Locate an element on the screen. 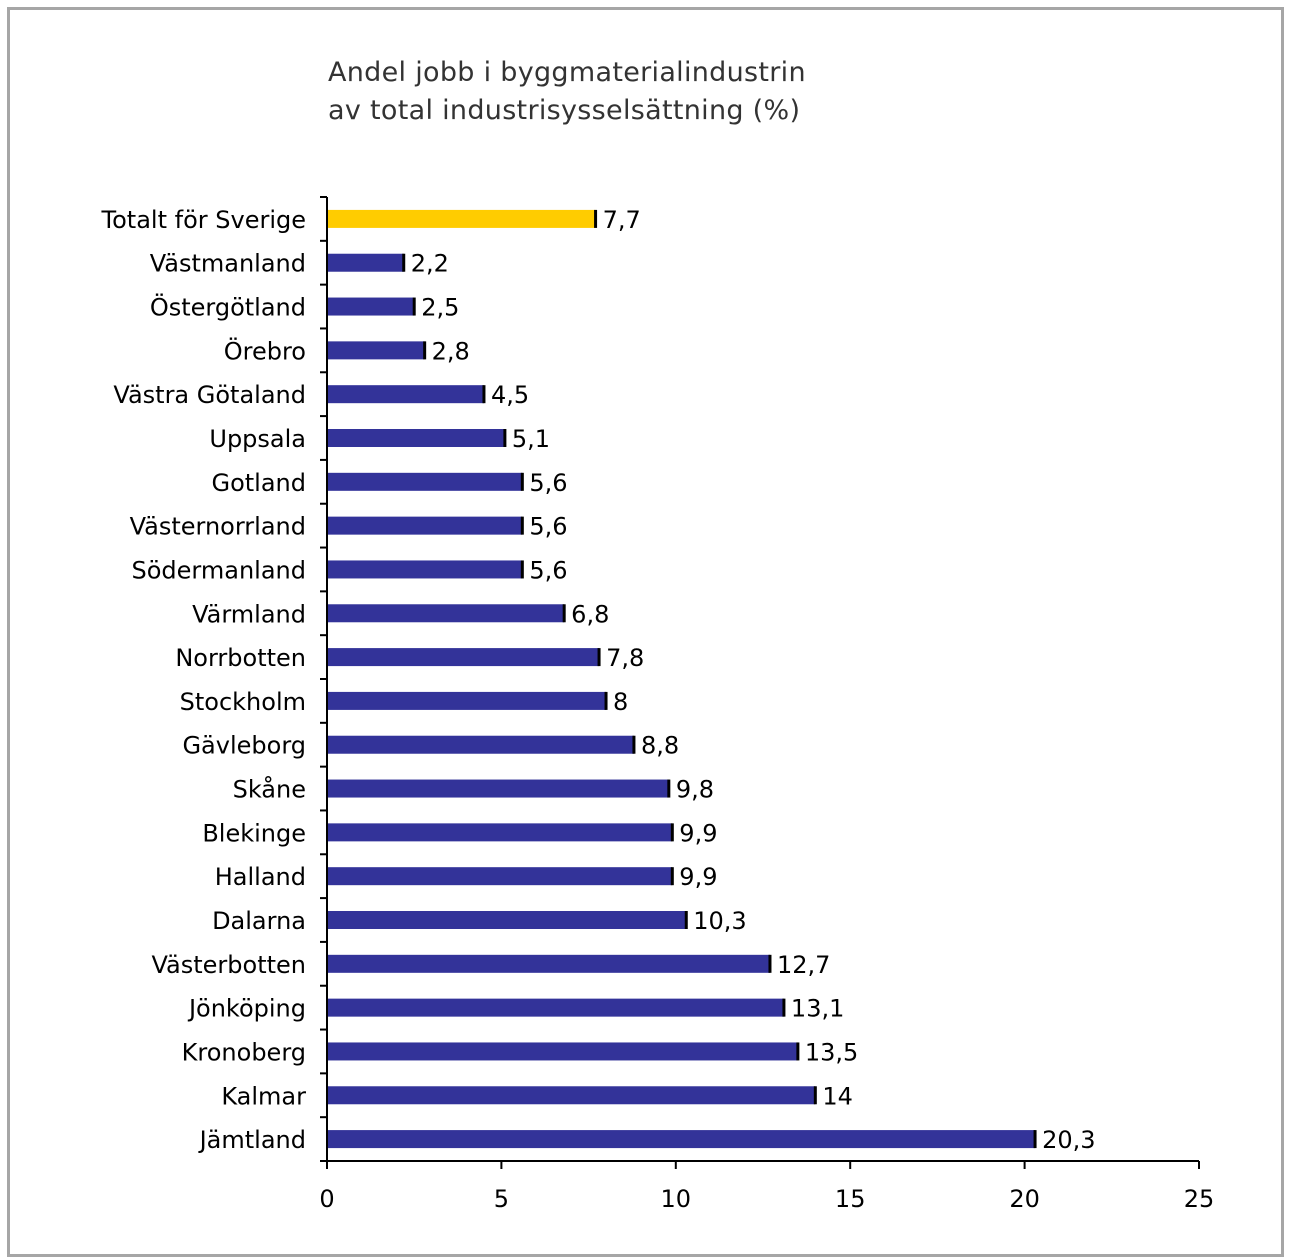 This screenshot has height=1257, width=1289. value-label: 2,8 is located at coordinates (451, 351).